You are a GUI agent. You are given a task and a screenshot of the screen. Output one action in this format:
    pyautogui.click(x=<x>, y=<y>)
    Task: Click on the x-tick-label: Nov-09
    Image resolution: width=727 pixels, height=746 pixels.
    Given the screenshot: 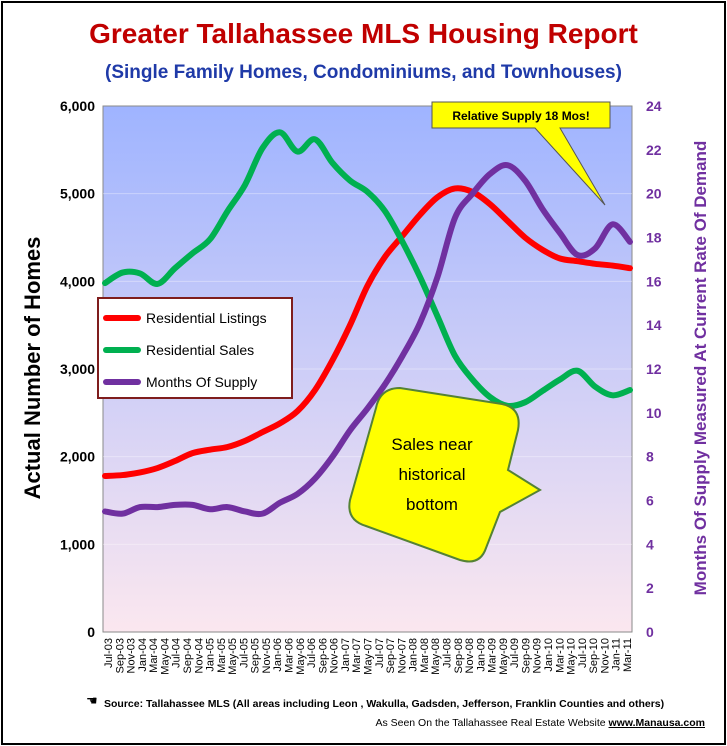 What is the action you would take?
    pyautogui.click(x=538, y=655)
    